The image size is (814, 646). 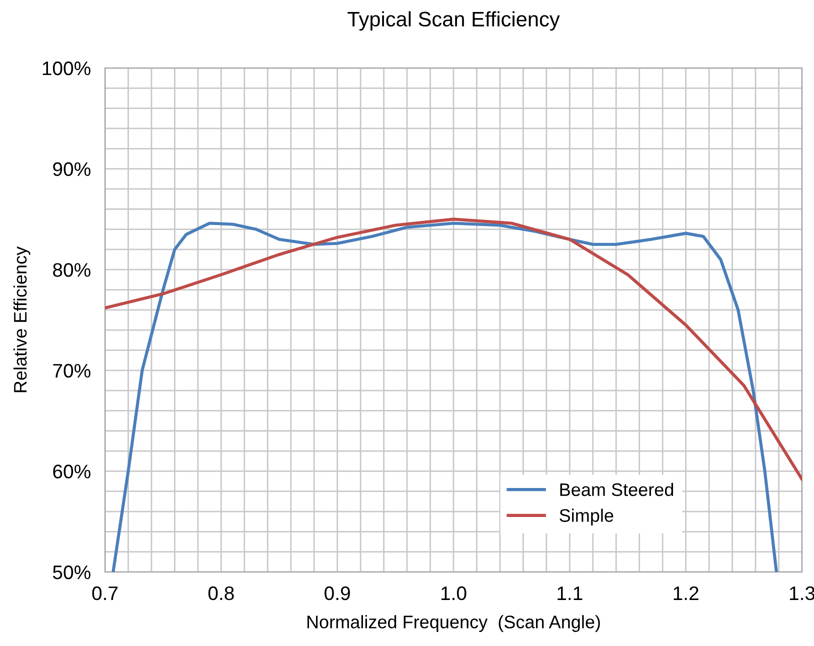 I want to click on x-axis-title: Normalized Frequency (Scan Angle), so click(x=453, y=623).